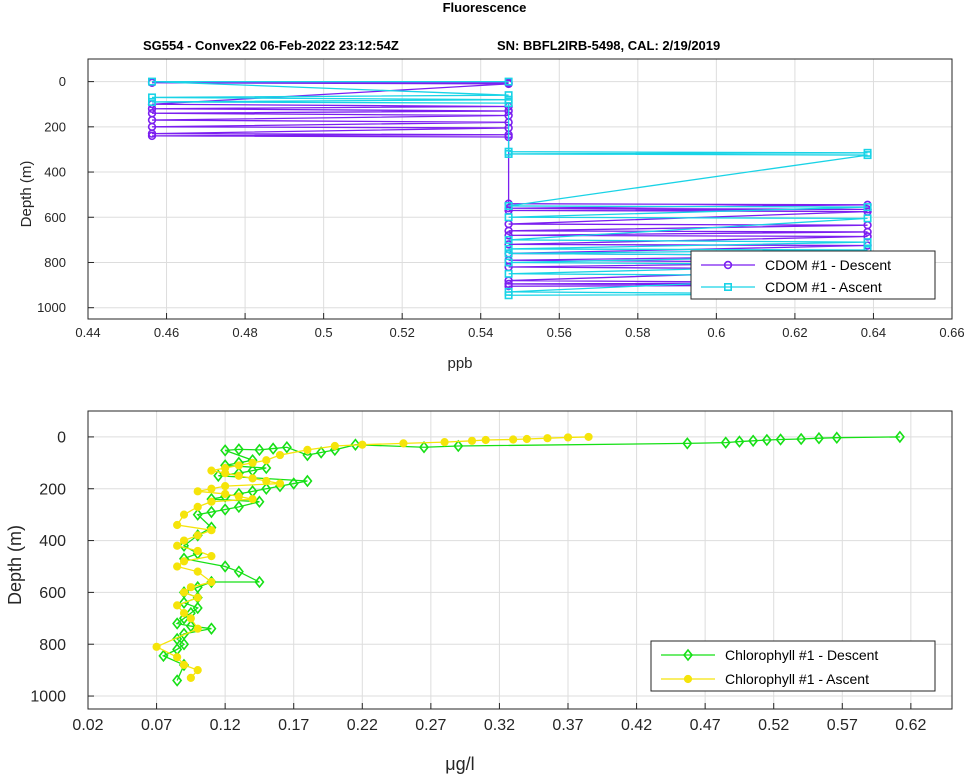 This screenshot has width=969, height=775. I want to click on legend-label: Chlorophyll #1 - Descent, so click(801, 655).